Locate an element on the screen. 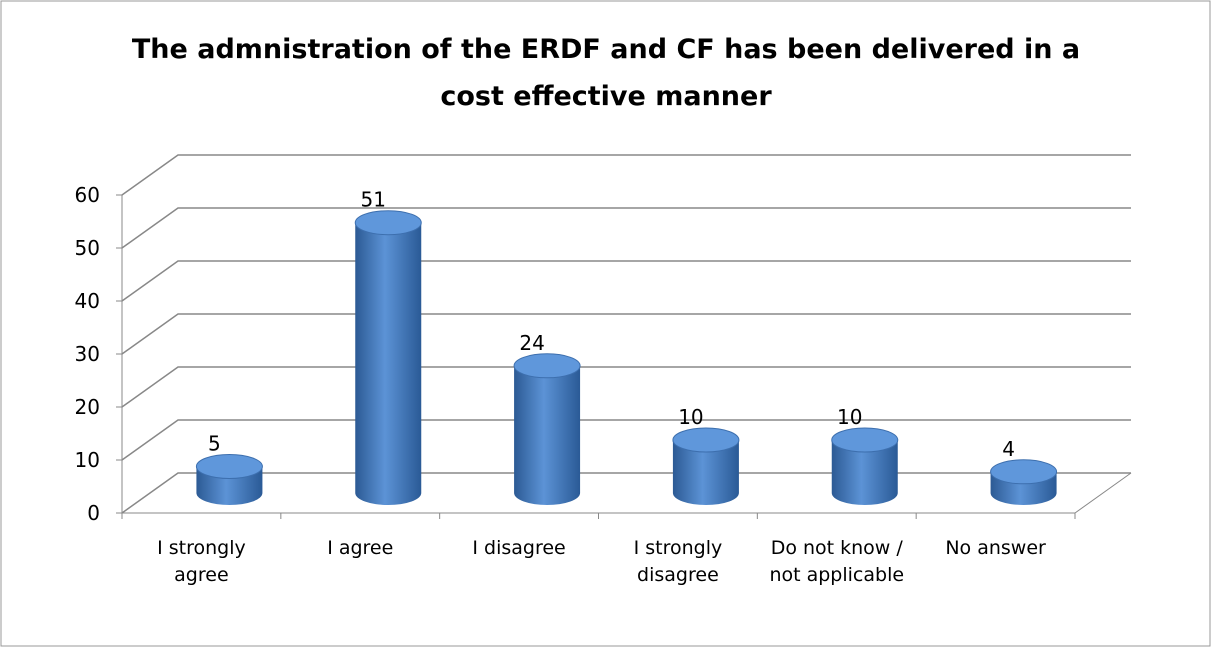 The image size is (1212, 648). y-tick-label: 0 is located at coordinates (93, 513).